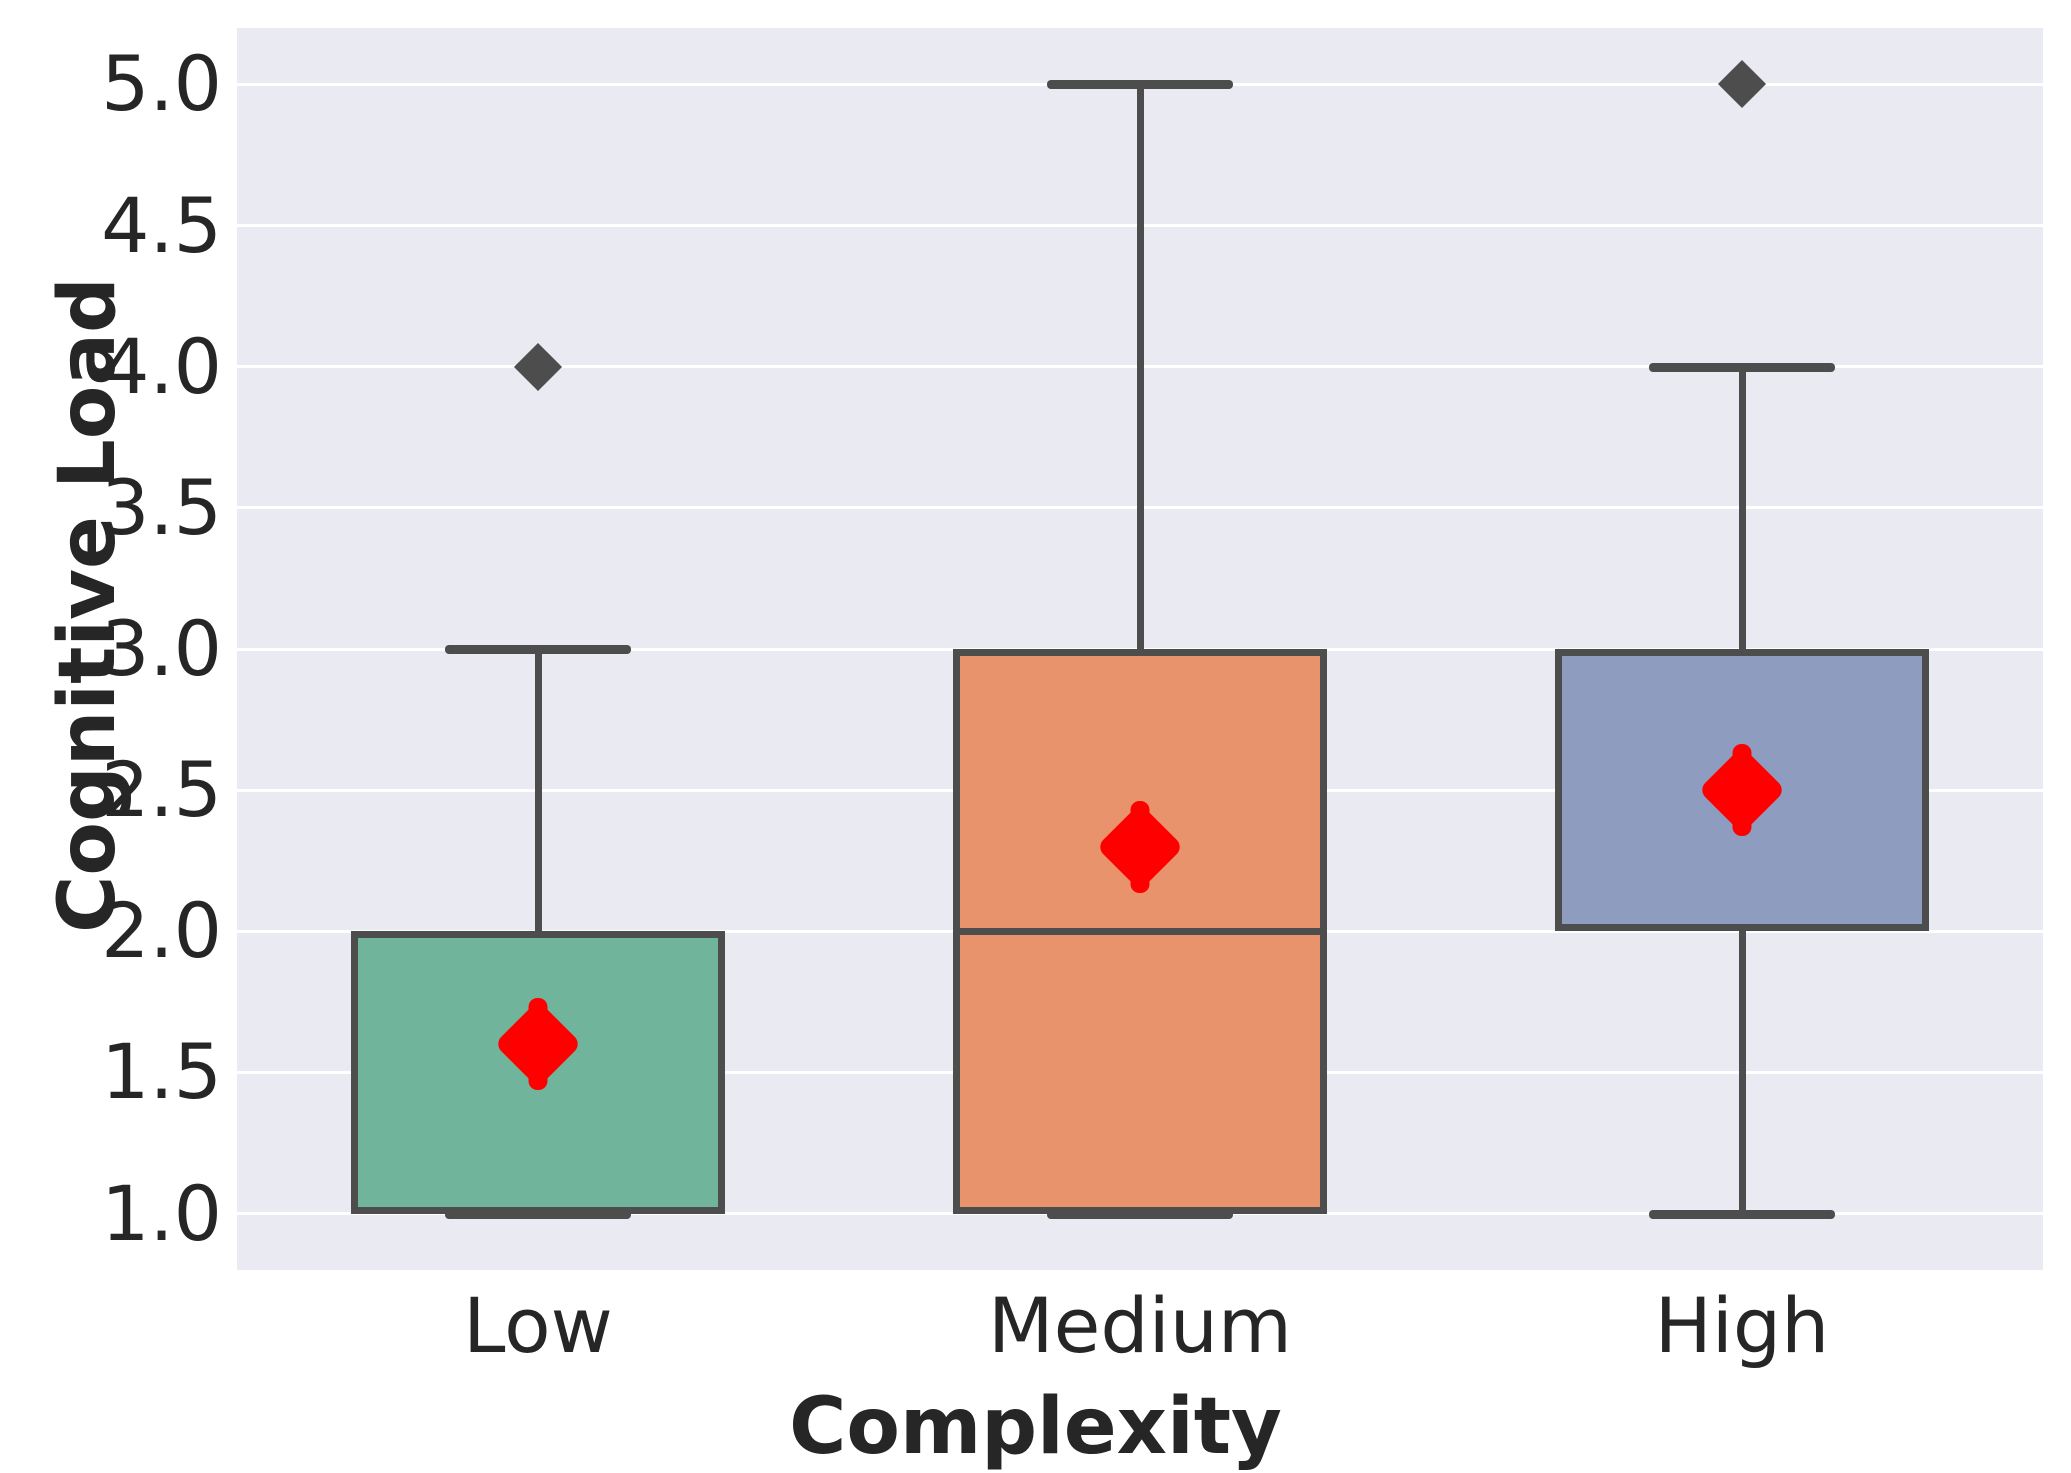  I want to click on median-line-medium, so click(1140, 931).